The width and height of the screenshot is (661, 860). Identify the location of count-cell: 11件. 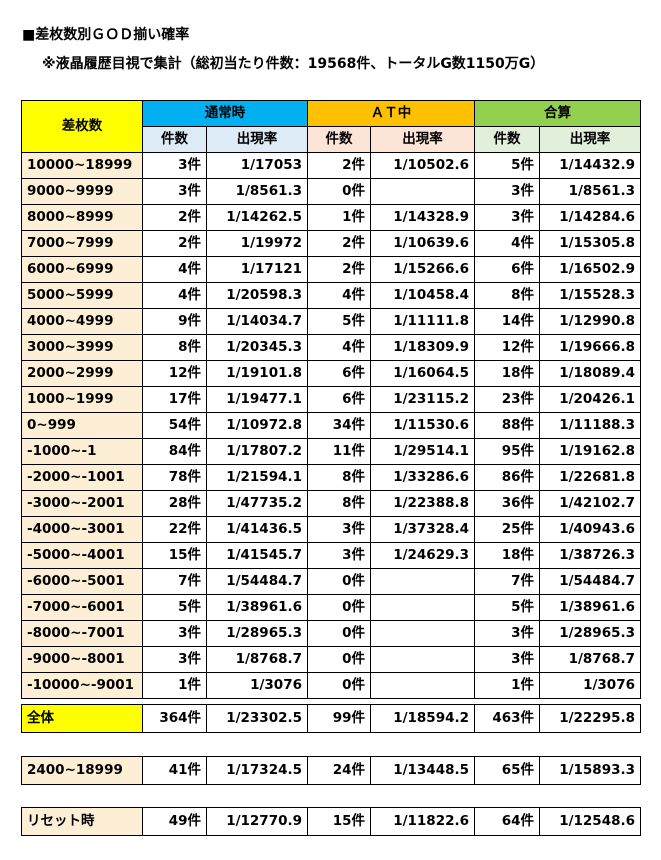
(339, 451).